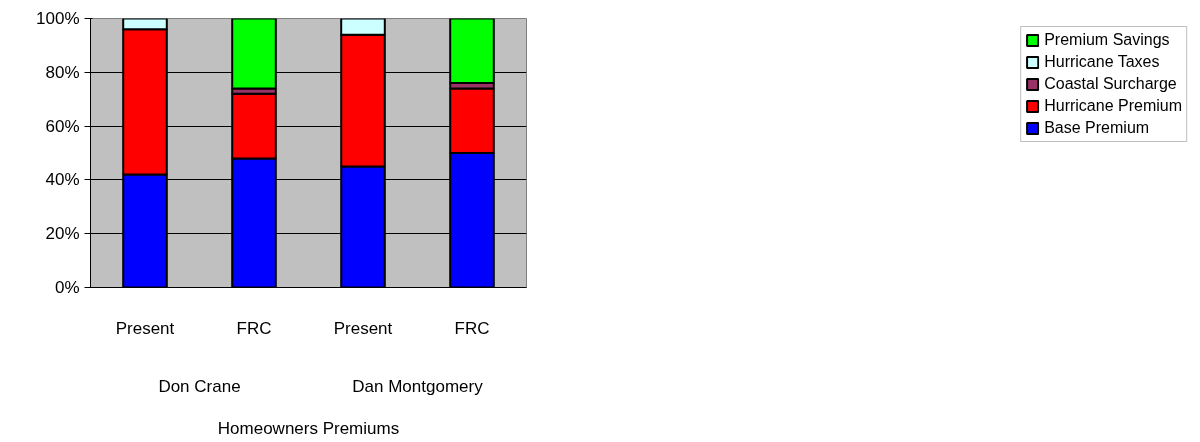 The width and height of the screenshot is (1200, 442). What do you see at coordinates (1113, 106) in the screenshot?
I see `legend-label: Hurricane Premium` at bounding box center [1113, 106].